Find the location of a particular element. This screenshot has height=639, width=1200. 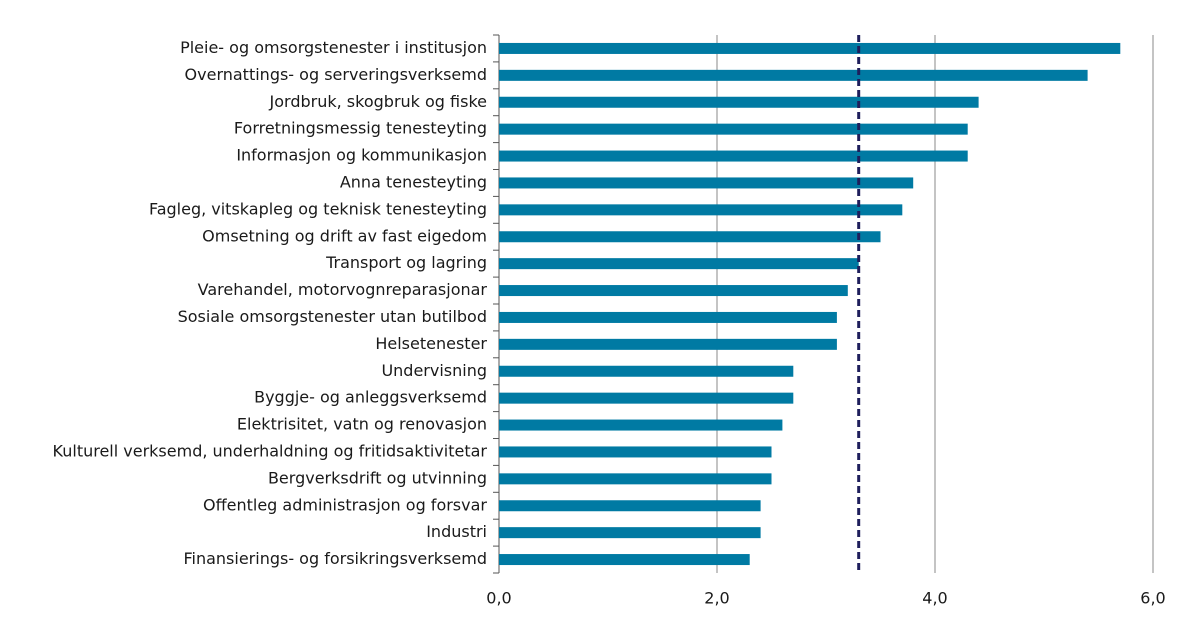

y-tick-label: Undervisning is located at coordinates (434, 370).